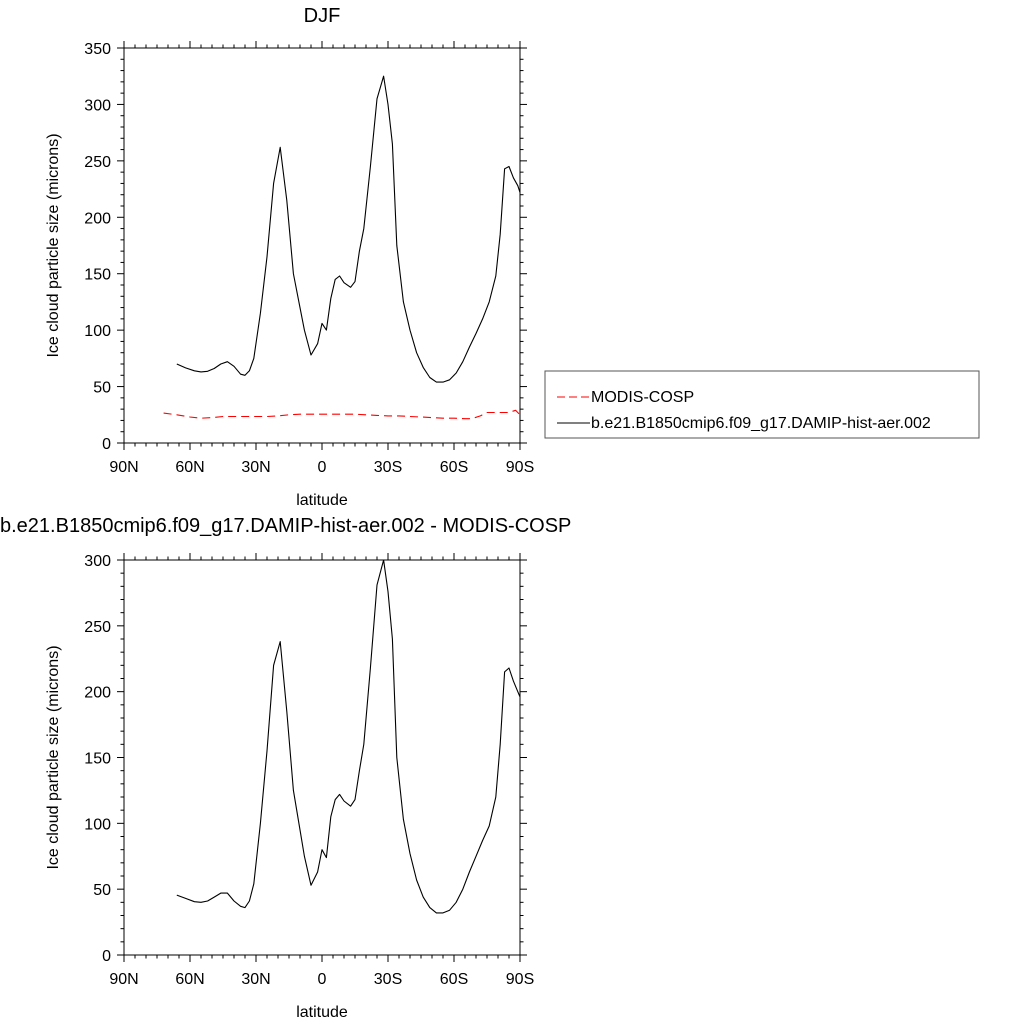 This screenshot has height=1024, width=1024. What do you see at coordinates (322, 16) in the screenshot?
I see `chart-title: DJF` at bounding box center [322, 16].